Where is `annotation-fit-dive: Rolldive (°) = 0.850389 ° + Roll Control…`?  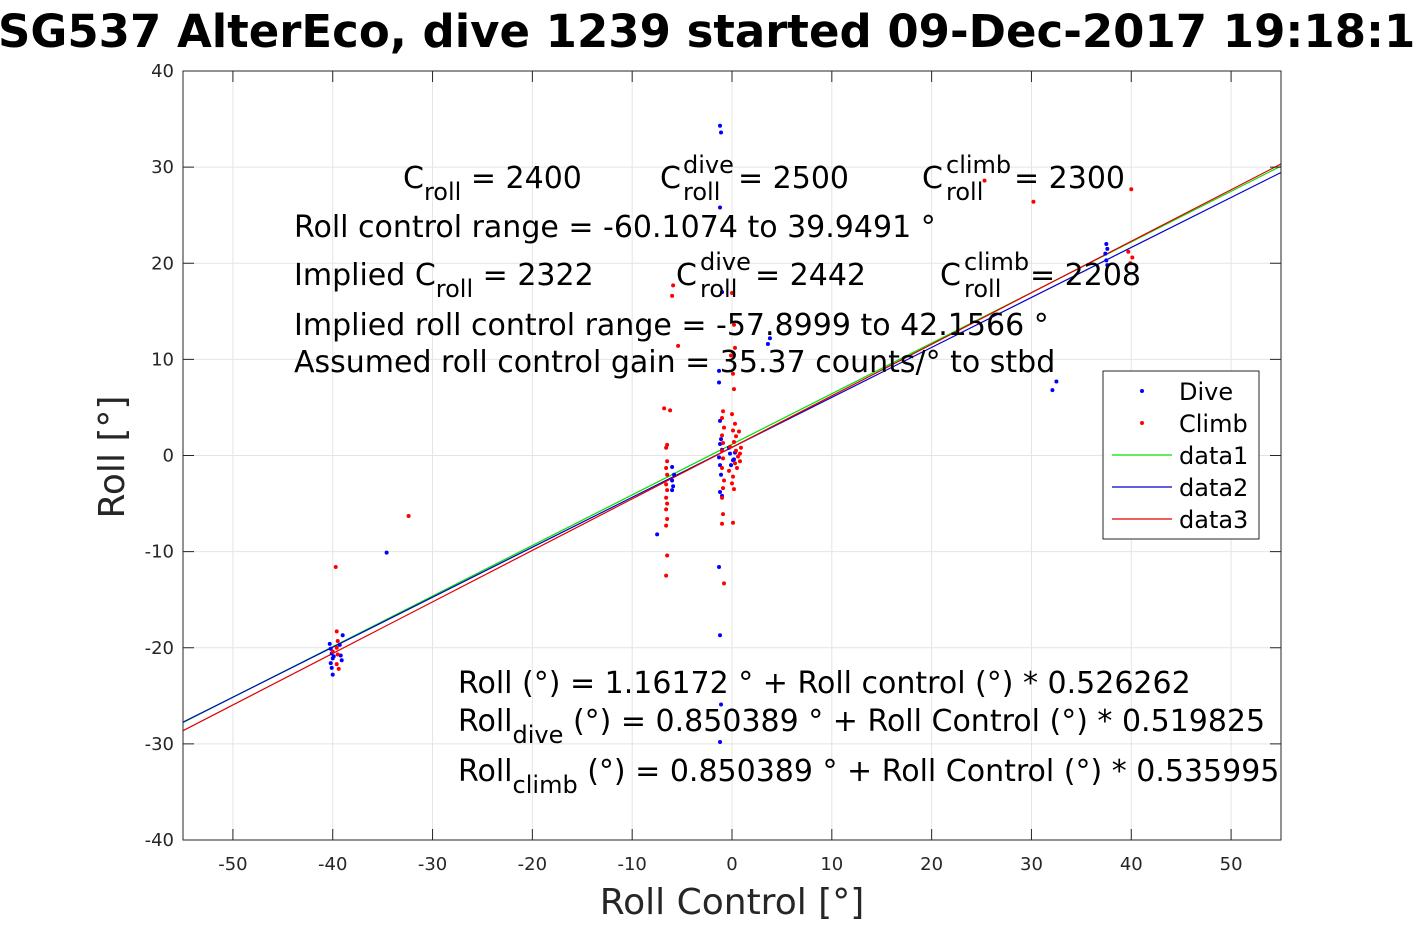 annotation-fit-dive: Rolldive (°) = 0.850389 ° + Roll Control… is located at coordinates (861, 726).